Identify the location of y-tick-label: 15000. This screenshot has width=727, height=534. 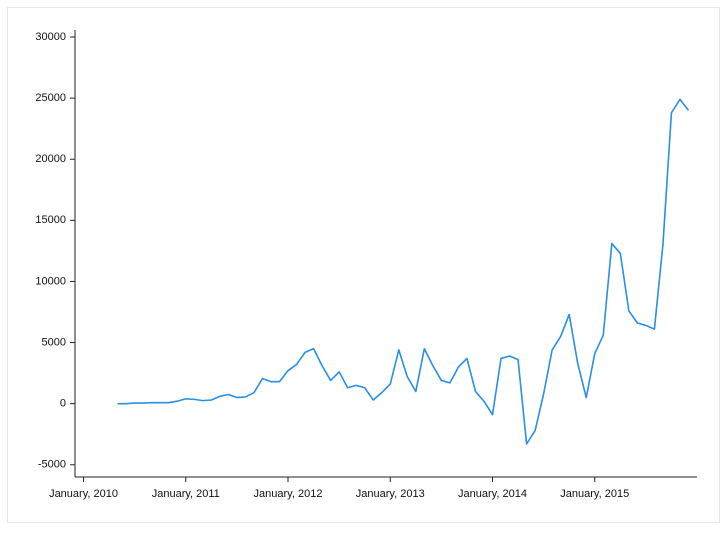
(50, 220).